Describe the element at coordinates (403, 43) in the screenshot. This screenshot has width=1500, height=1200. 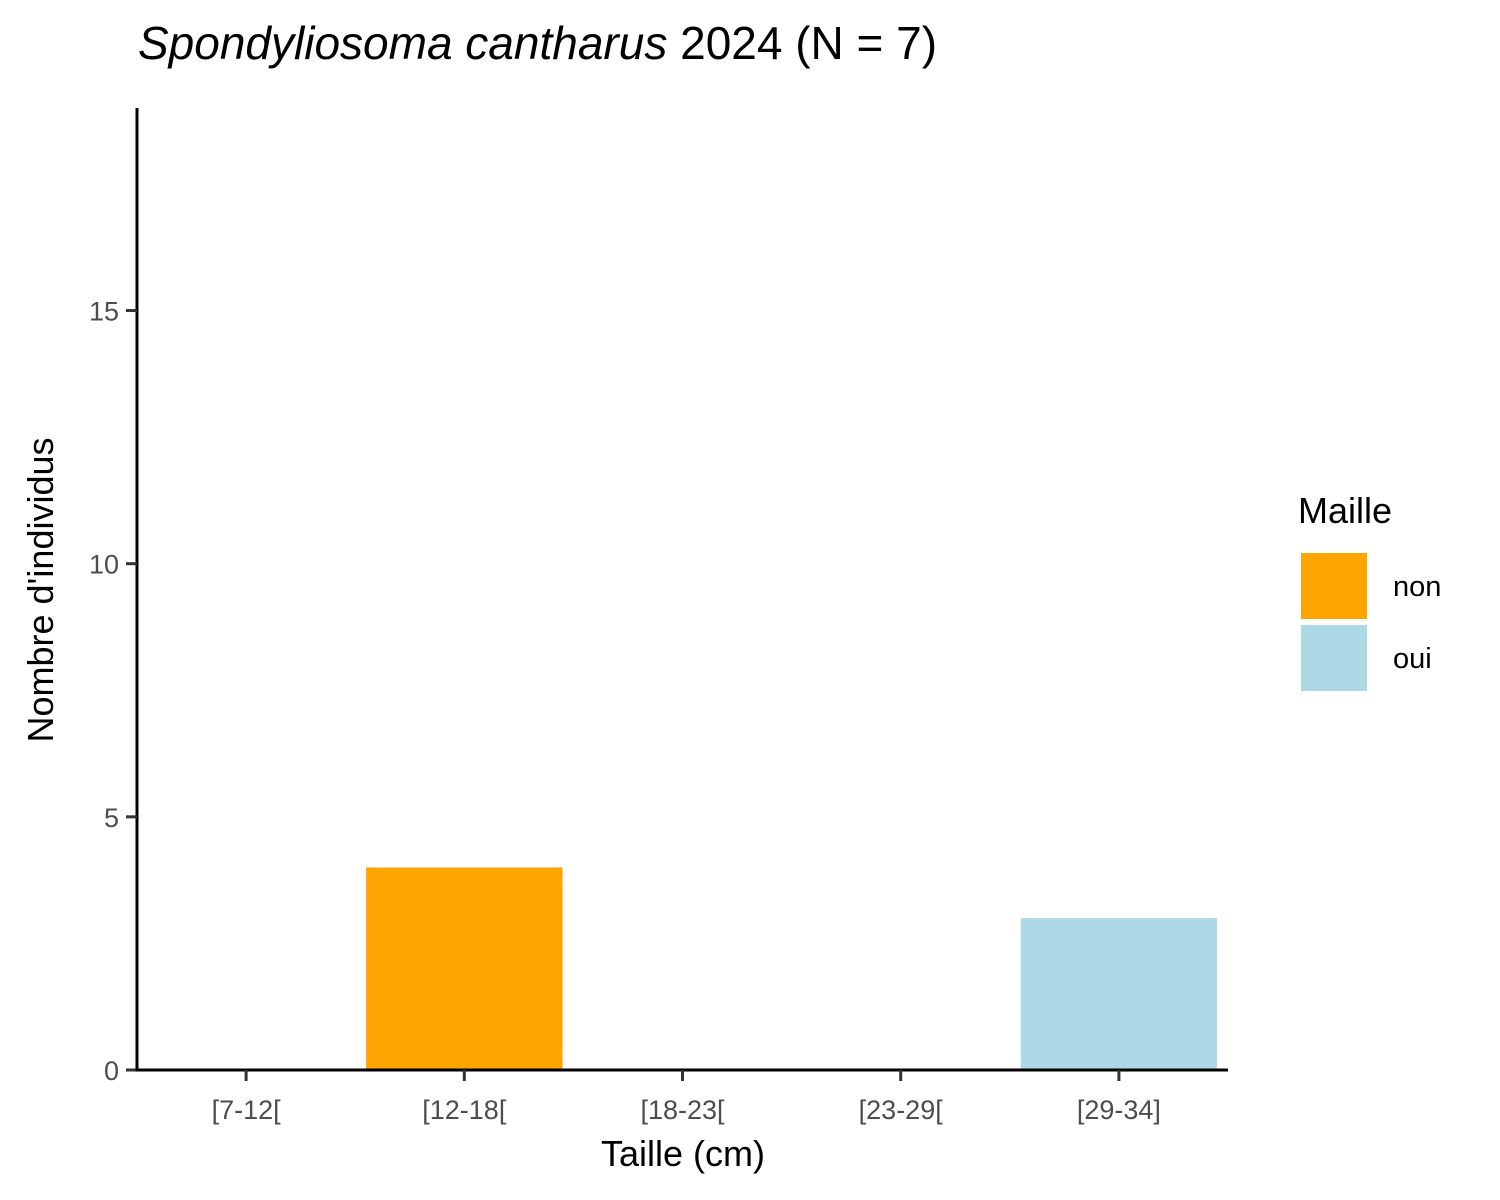
I see `chart-title-species: Spondyliosoma cantharus` at that location.